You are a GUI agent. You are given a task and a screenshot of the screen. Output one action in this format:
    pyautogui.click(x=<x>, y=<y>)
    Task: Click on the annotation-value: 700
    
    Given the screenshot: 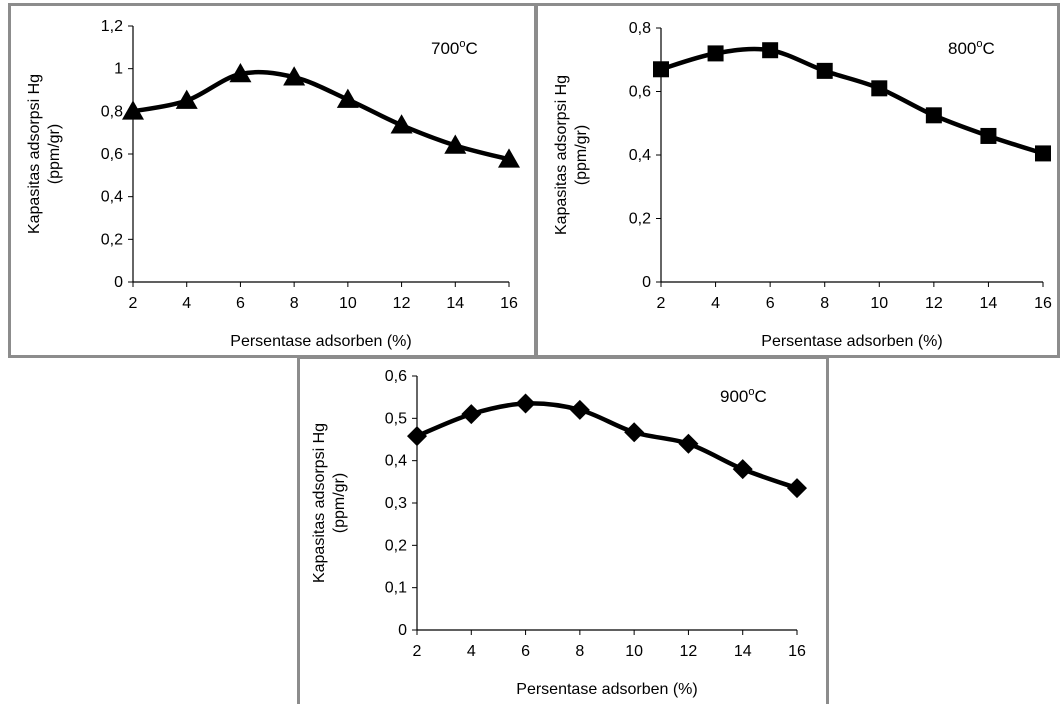 What is the action you would take?
    pyautogui.click(x=445, y=48)
    